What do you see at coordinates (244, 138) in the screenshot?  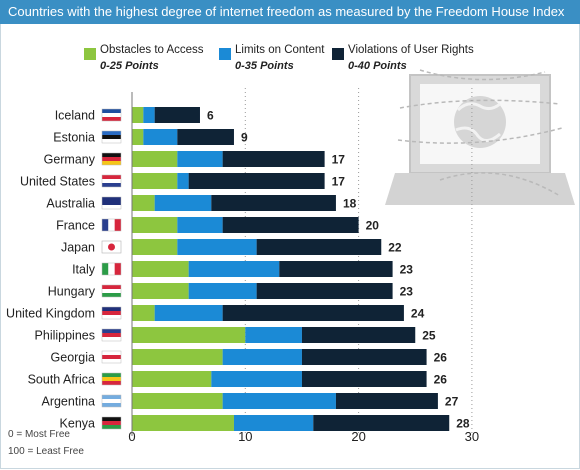 I see `total-label: 9` at bounding box center [244, 138].